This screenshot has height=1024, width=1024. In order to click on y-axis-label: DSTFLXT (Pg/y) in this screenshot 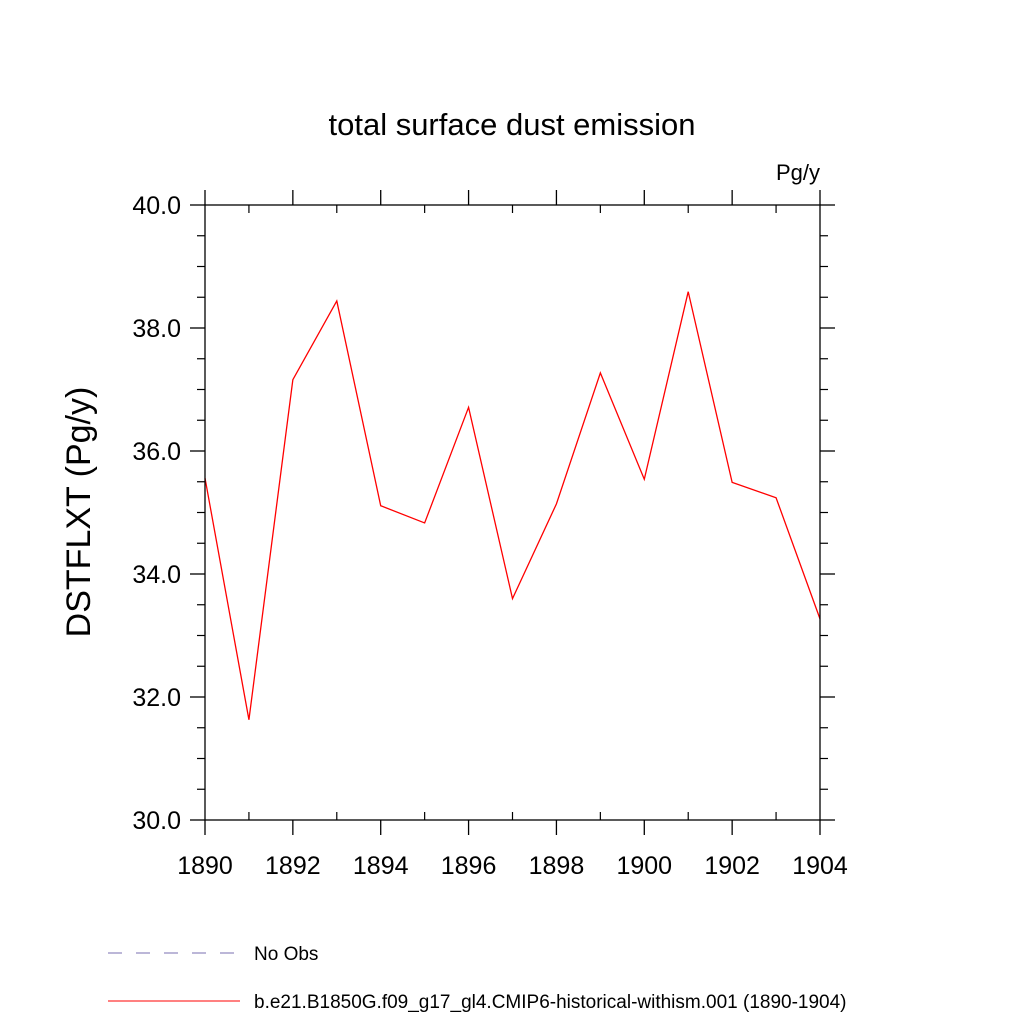, I will do `click(79, 512)`.